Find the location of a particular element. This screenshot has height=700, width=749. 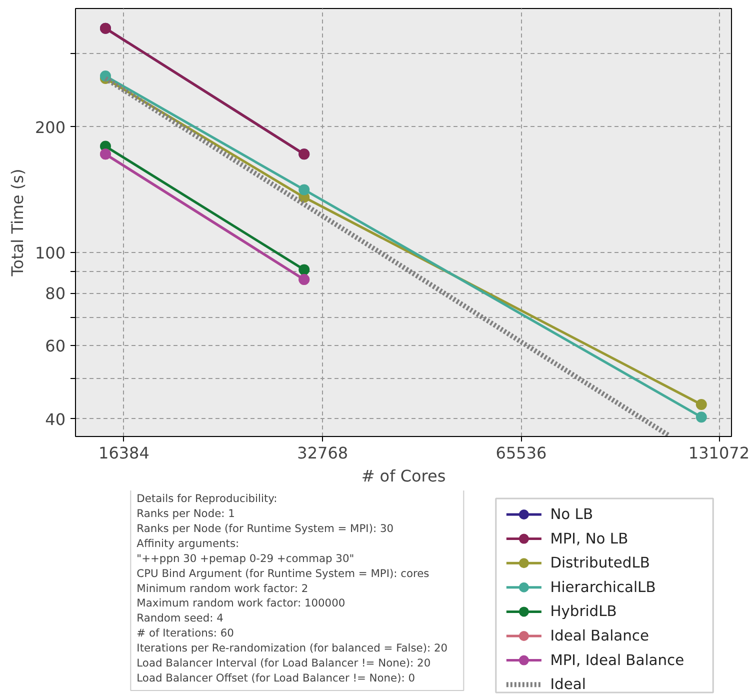

legend-label: HierarchicalLB is located at coordinates (603, 587).